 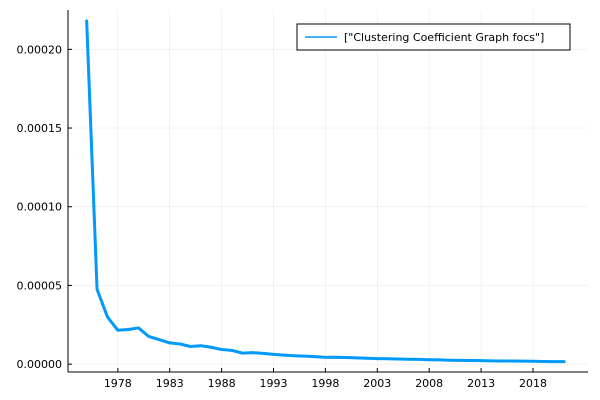 I want to click on x-tick-label: 1983, so click(x=170, y=383).